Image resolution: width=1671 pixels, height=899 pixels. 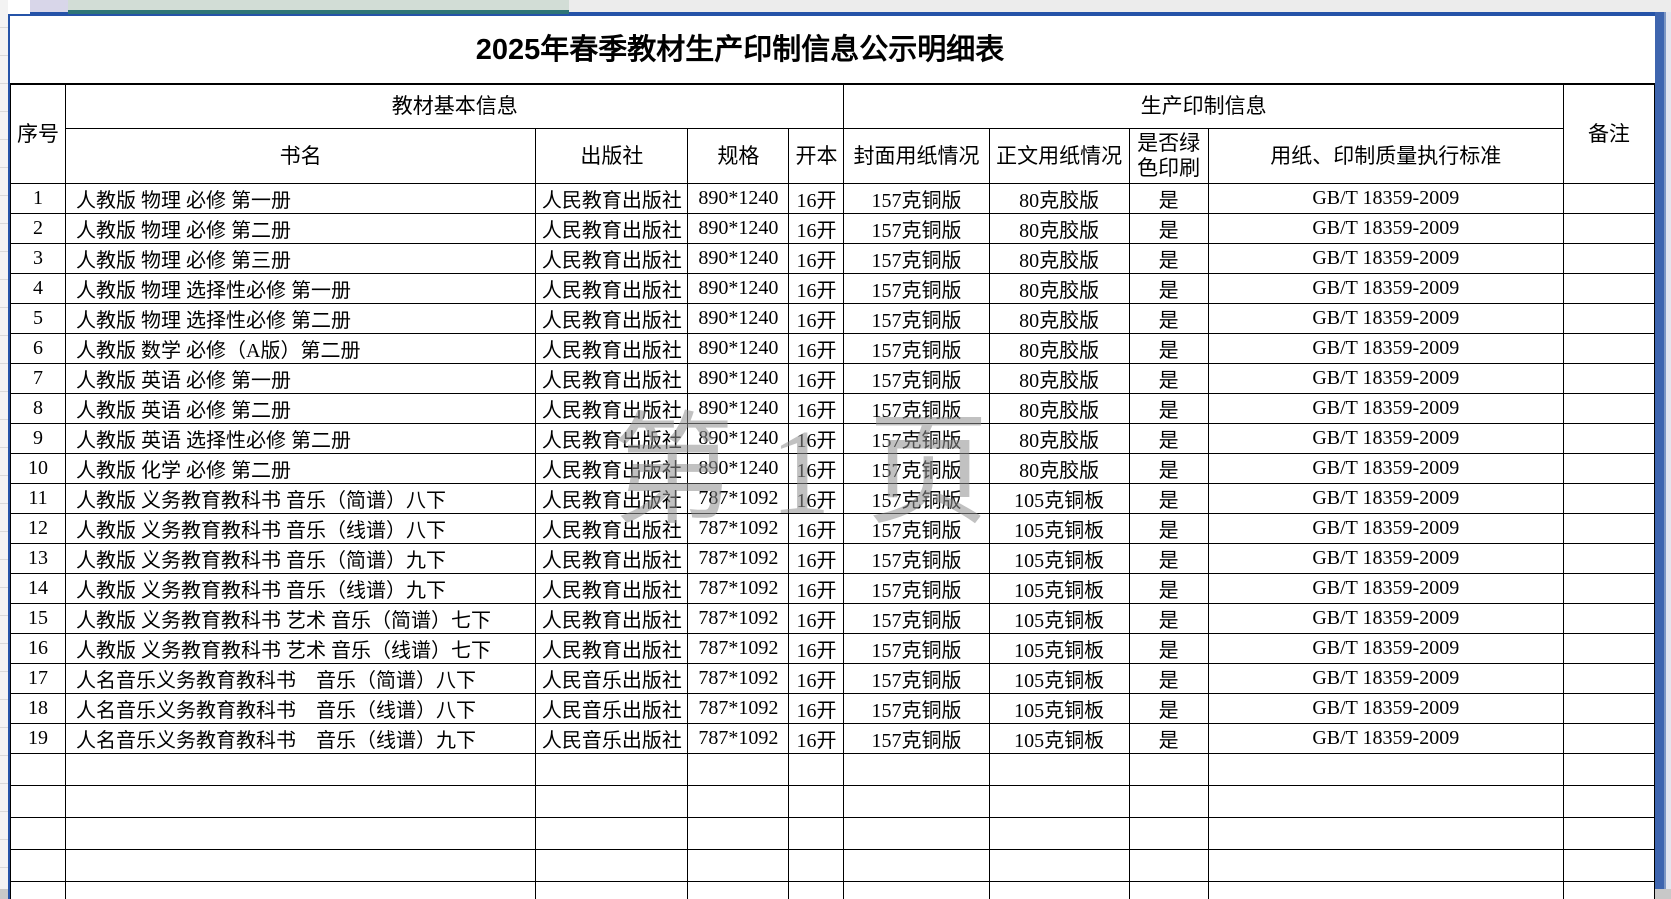 I want to click on cell-name: 人教版 英语 选择性必修 第二册, so click(x=301, y=438).